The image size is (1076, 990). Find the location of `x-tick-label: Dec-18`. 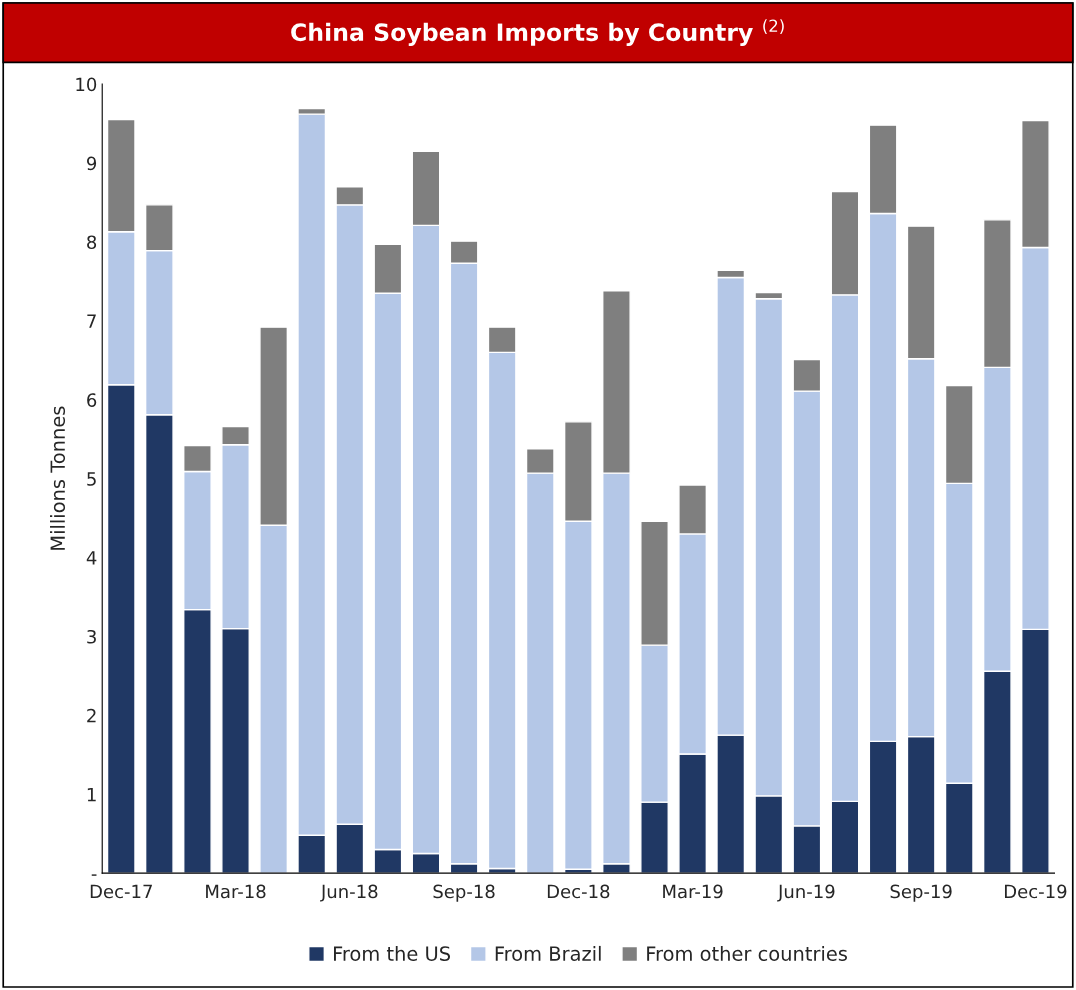

x-tick-label: Dec-18 is located at coordinates (578, 891).